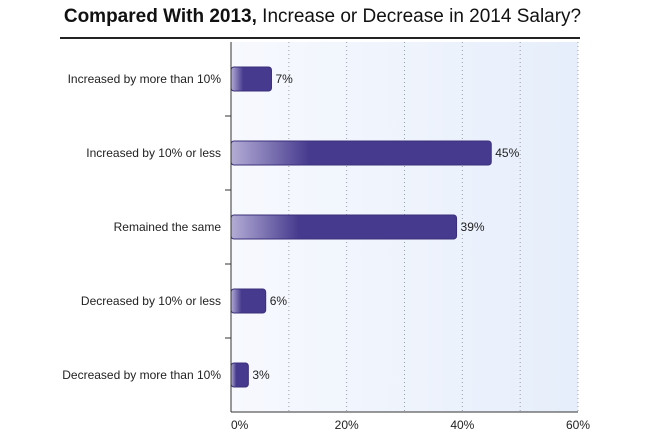 Image resolution: width=645 pixels, height=439 pixels. I want to click on value-label-2: 39%, so click(473, 227).